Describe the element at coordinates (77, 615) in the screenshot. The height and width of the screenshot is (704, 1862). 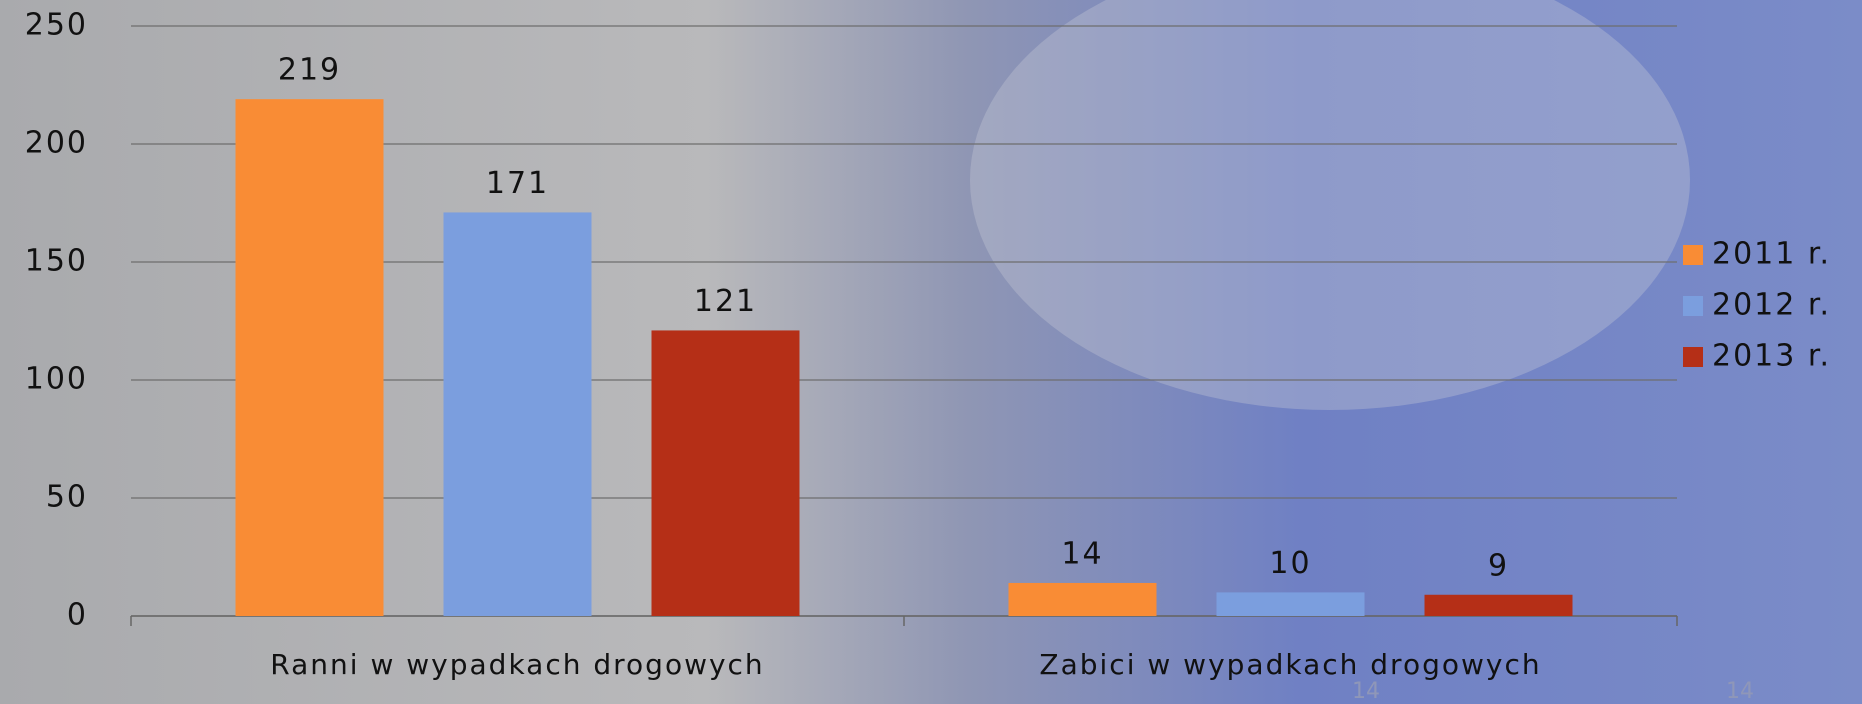
I see `y-tick-label: 0` at that location.